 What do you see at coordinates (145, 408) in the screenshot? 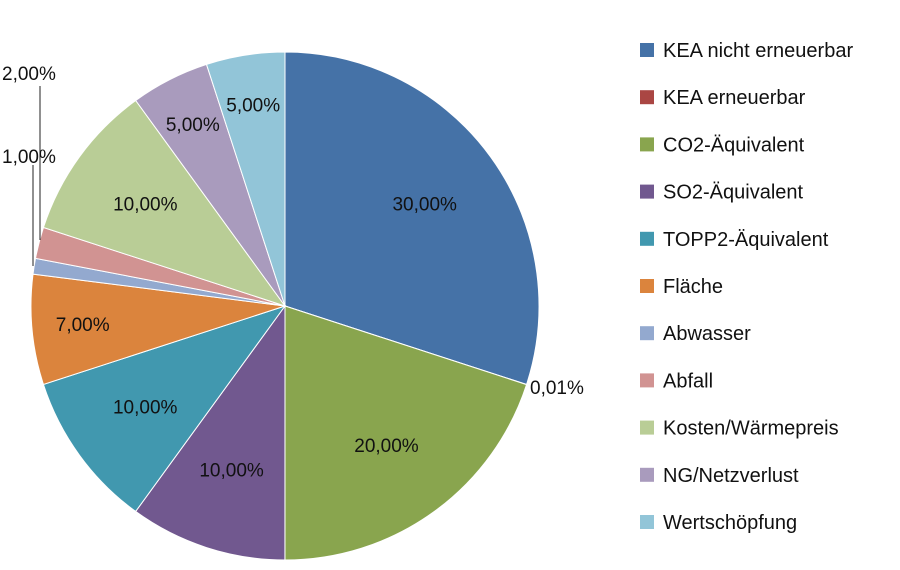
I see `slice-label-topp2-aequivalent: 10,00%` at bounding box center [145, 408].